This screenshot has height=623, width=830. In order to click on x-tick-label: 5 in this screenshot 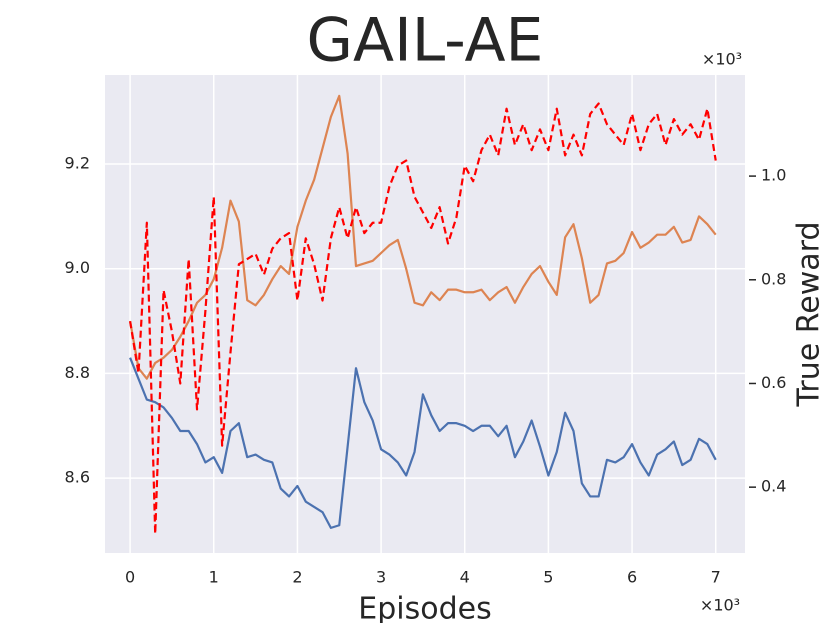, I will do `click(548, 577)`.